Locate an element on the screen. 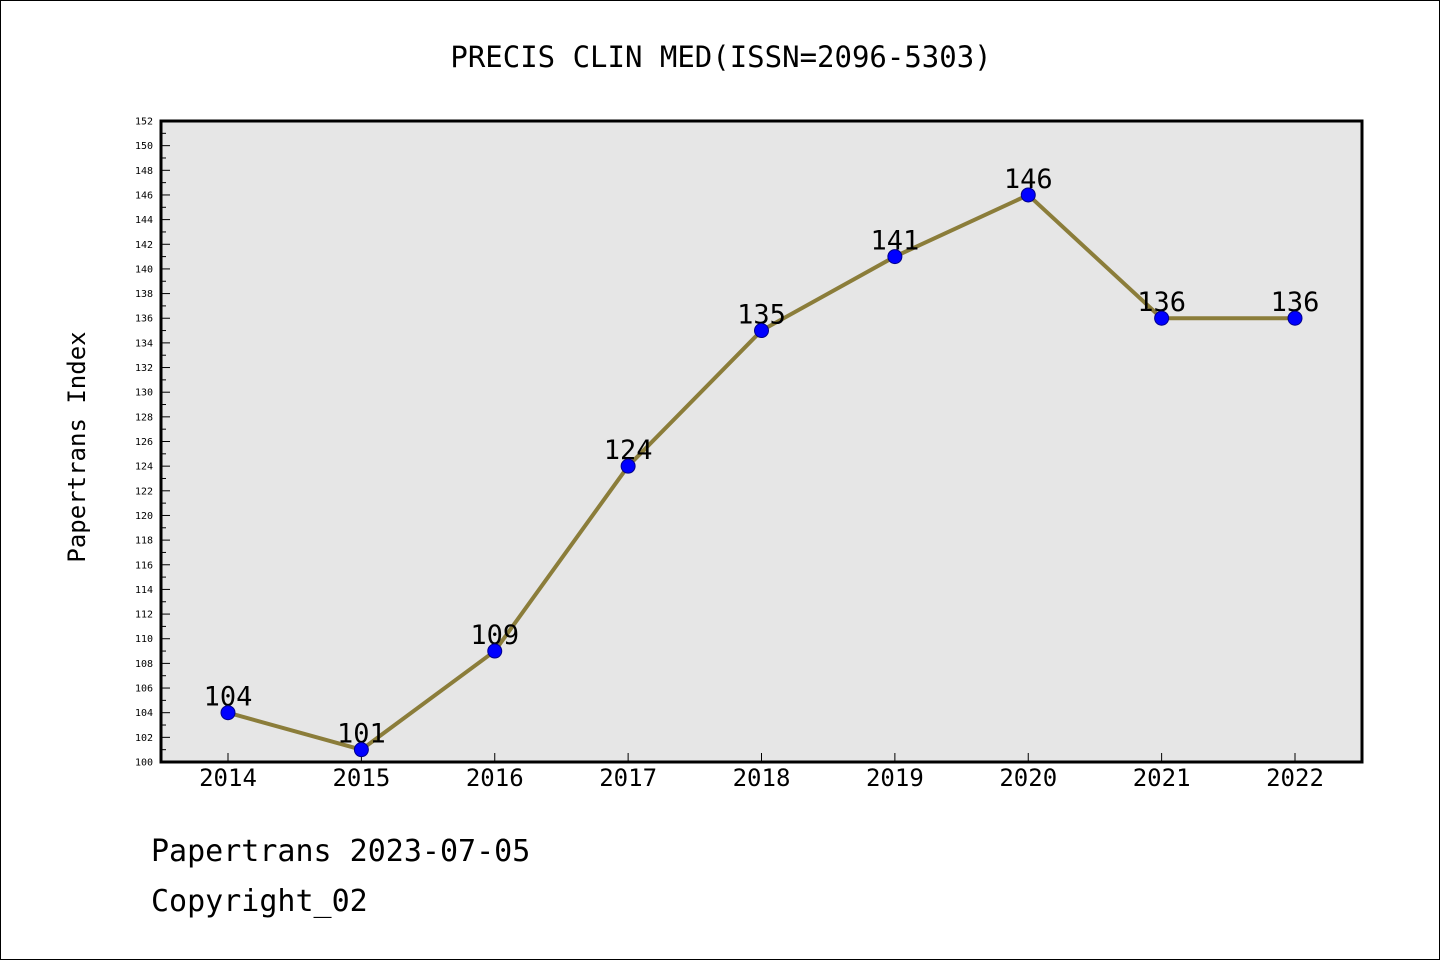 Image resolution: width=1440 pixels, height=961 pixels. y-tick-label: 140 is located at coordinates (144, 269).